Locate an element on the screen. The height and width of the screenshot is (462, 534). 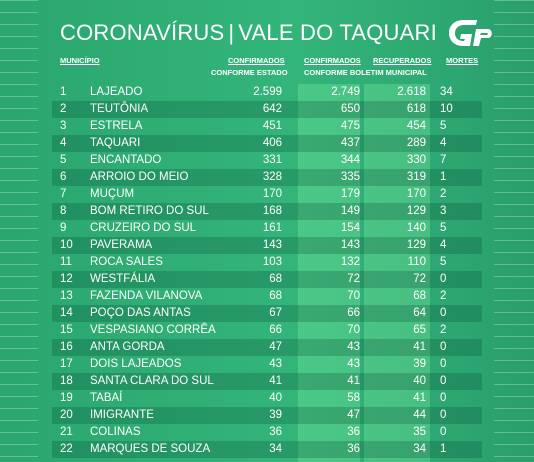
row-confirmados-boletim: 437 is located at coordinates (350, 143).